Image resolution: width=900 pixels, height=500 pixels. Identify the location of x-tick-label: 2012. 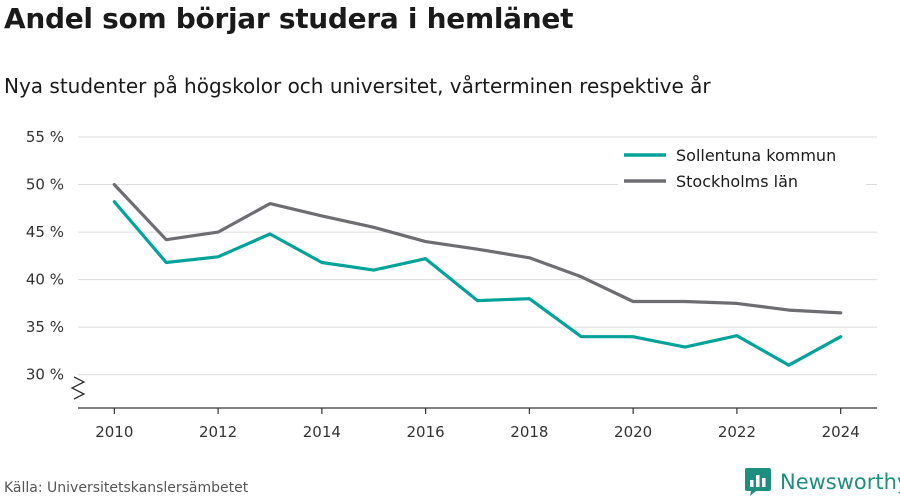
(218, 432).